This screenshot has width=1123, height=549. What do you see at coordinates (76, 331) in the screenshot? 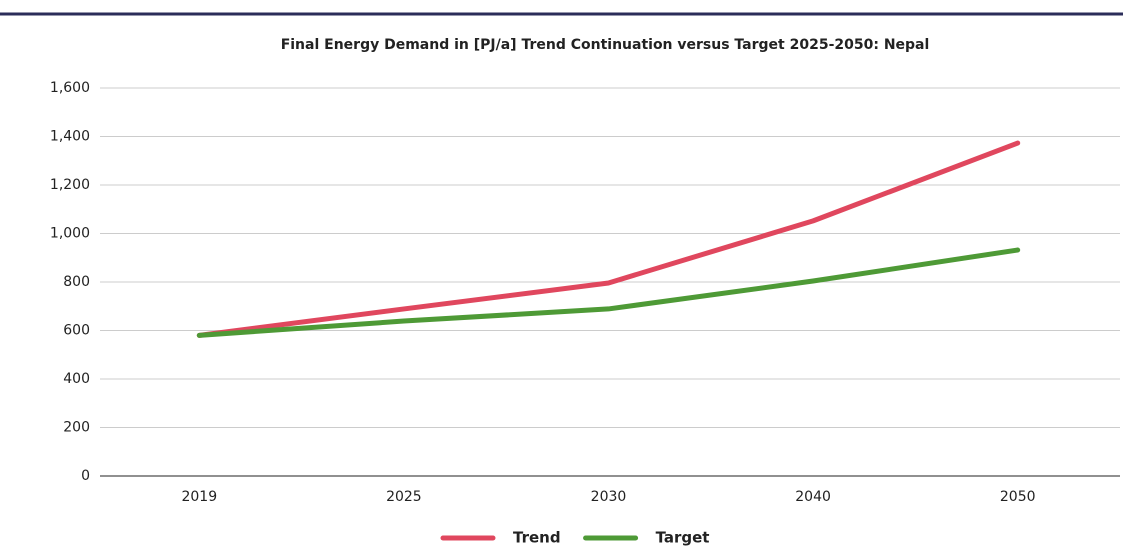
I see `y-tick-label: 600` at bounding box center [76, 331].